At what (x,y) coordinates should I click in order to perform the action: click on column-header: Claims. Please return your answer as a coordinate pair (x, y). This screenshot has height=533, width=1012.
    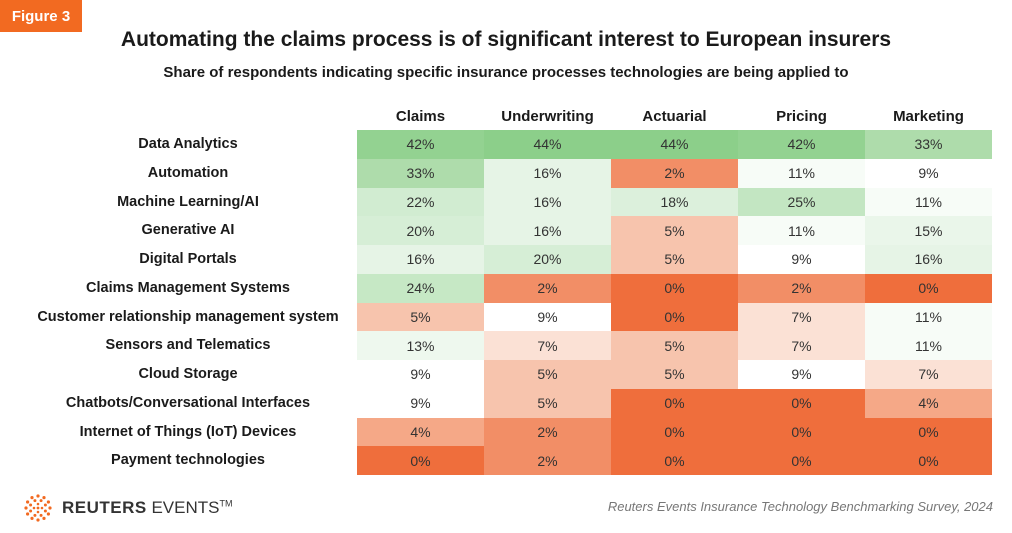
    Looking at the image, I should click on (420, 116).